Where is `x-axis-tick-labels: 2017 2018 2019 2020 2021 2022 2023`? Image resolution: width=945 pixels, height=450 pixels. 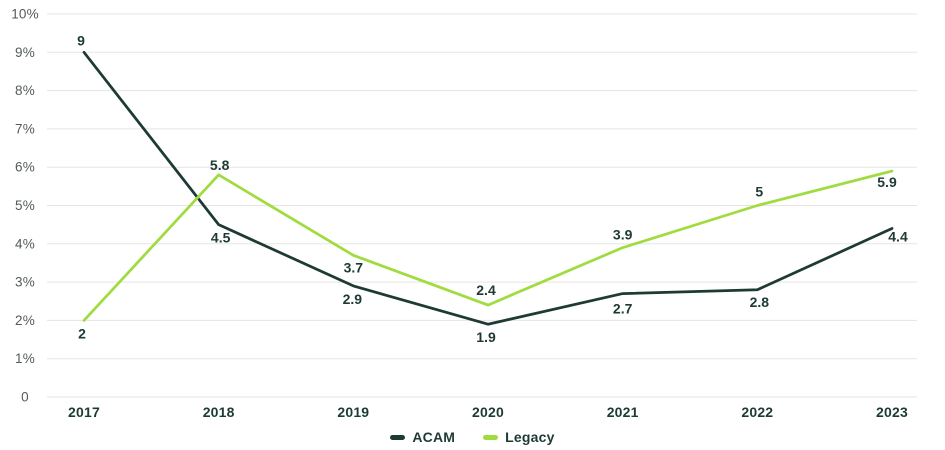
x-axis-tick-labels: 2017 2018 2019 2020 2021 2022 2023 is located at coordinates (488, 412).